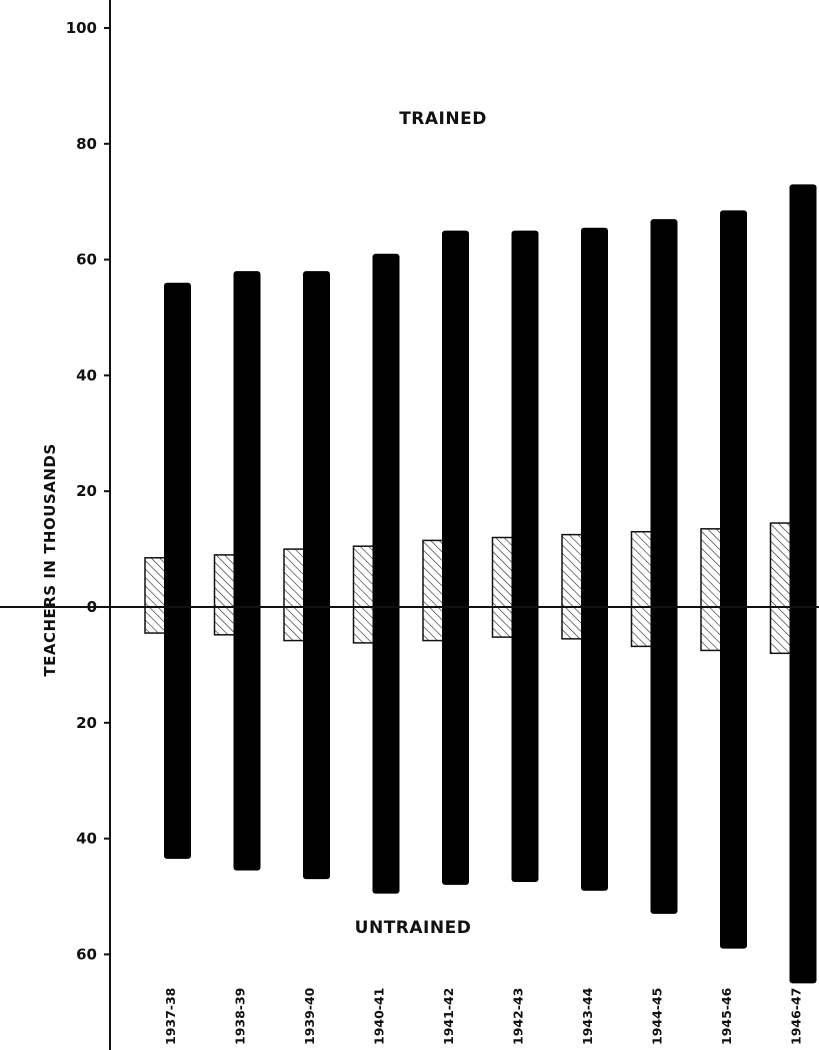 The width and height of the screenshot is (819, 1050). Describe the element at coordinates (796, 1016) in the screenshot. I see `category-label: 1946-47` at that location.